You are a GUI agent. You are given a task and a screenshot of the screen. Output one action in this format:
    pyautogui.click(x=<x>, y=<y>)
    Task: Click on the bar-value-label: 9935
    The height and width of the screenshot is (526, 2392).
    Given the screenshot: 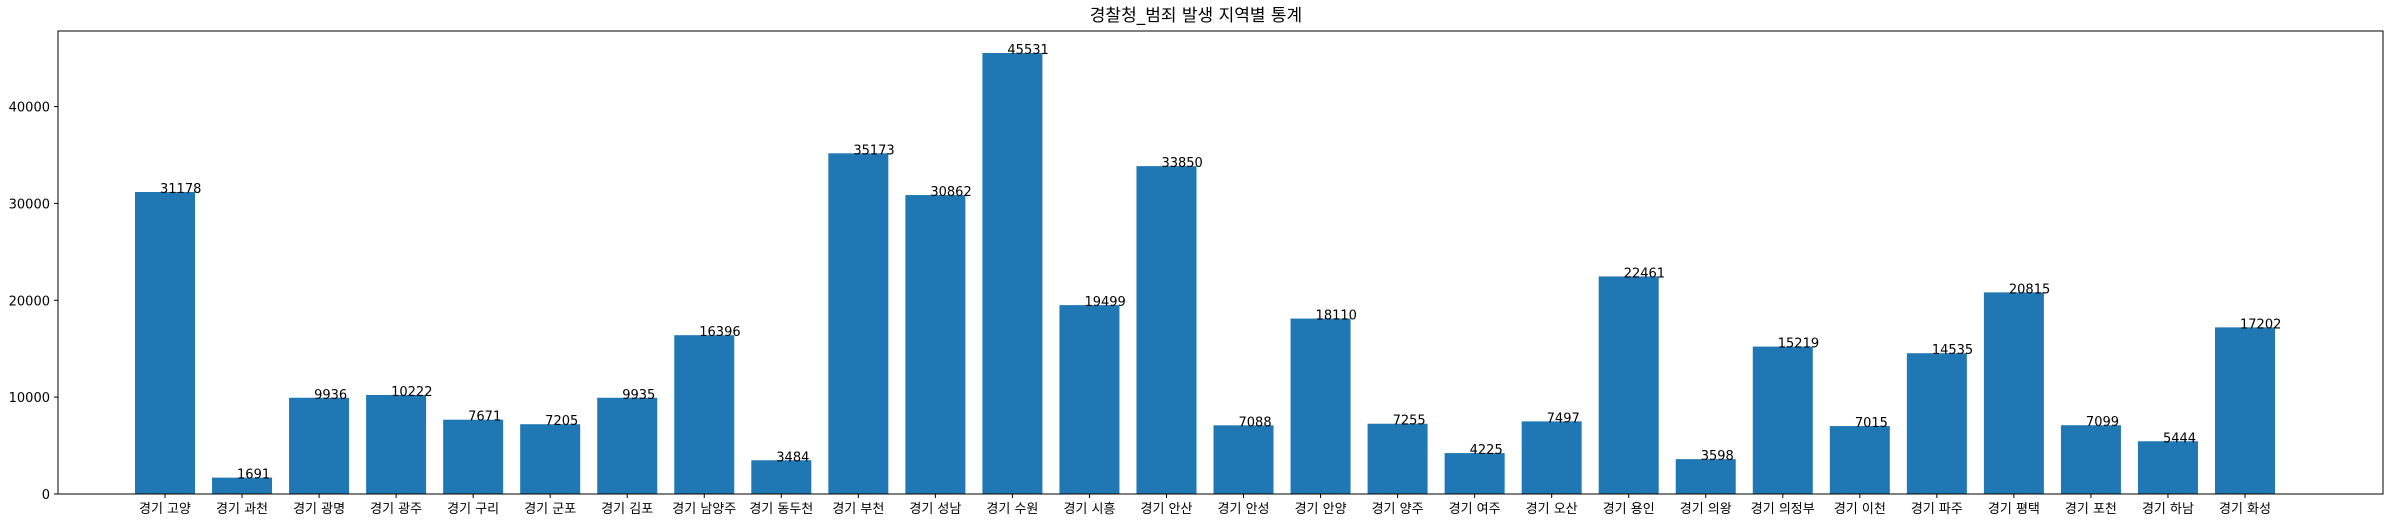 What is the action you would take?
    pyautogui.click(x=638, y=395)
    